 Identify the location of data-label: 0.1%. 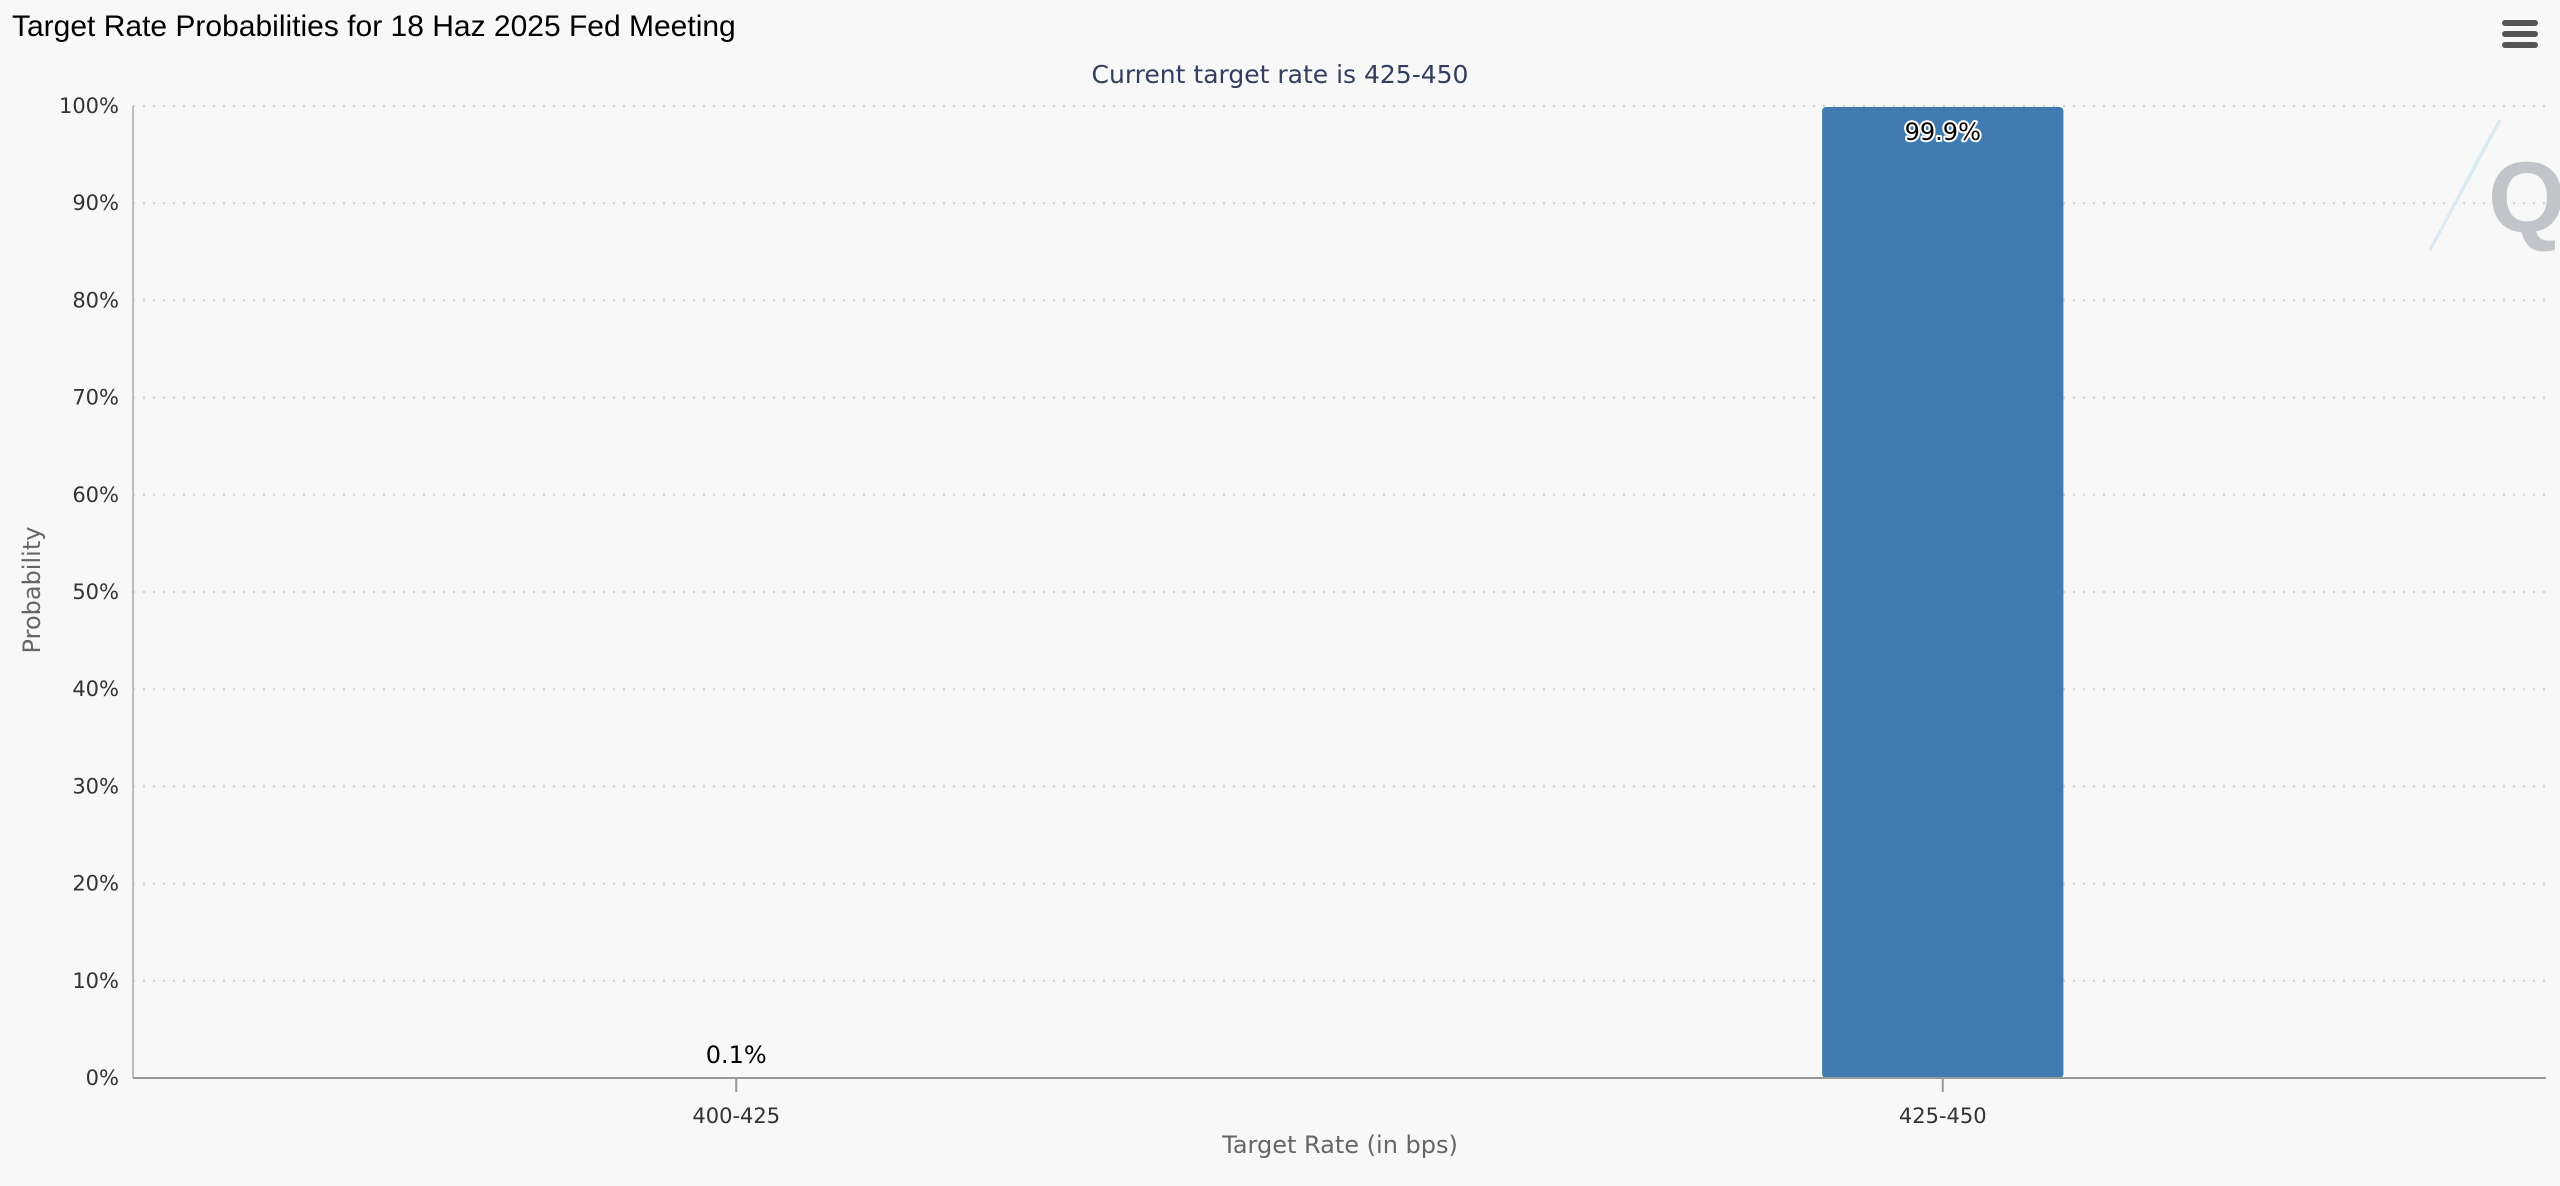
(736, 1055).